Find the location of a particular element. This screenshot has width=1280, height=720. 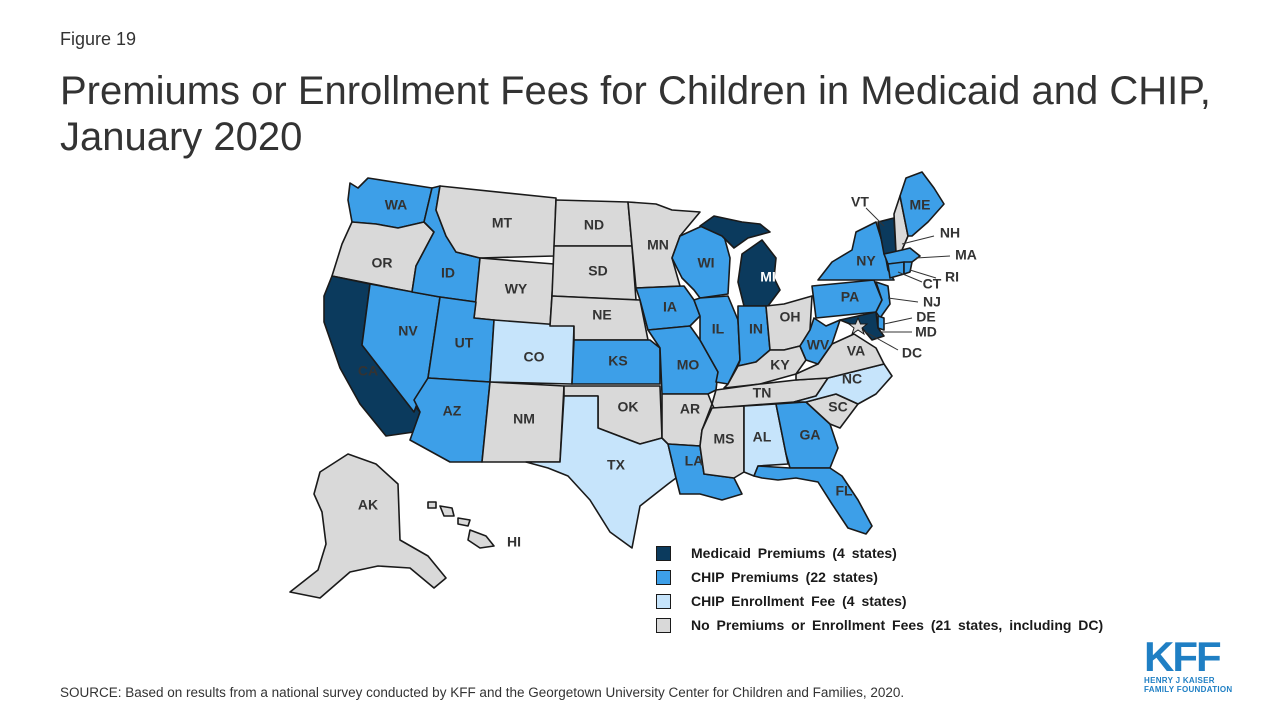

label-SC: SC is located at coordinates (837, 407).